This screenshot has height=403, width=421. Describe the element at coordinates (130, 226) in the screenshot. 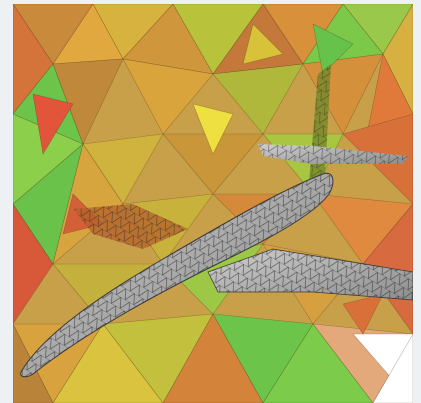

I see `mesh-refinement-zone` at that location.